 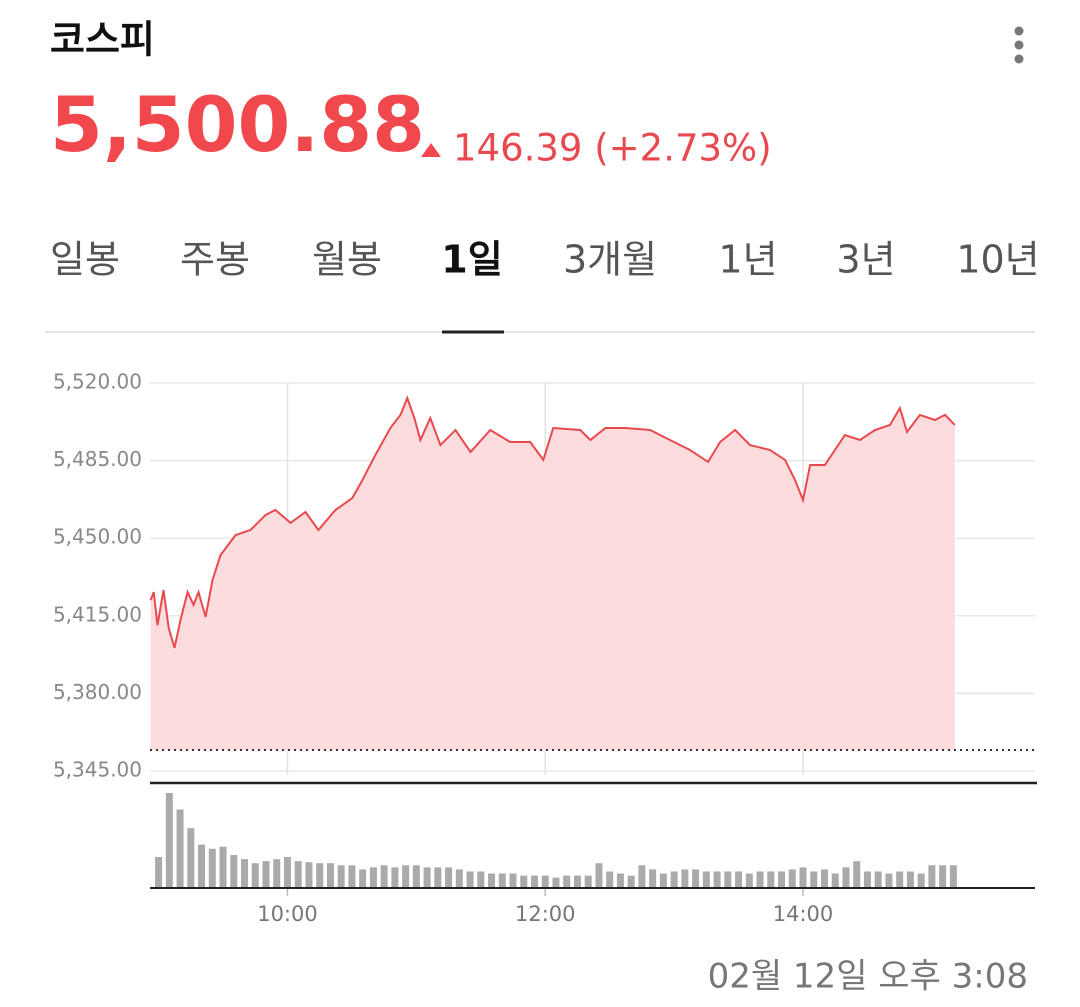 I want to click on tab: 3개월, so click(x=610, y=260).